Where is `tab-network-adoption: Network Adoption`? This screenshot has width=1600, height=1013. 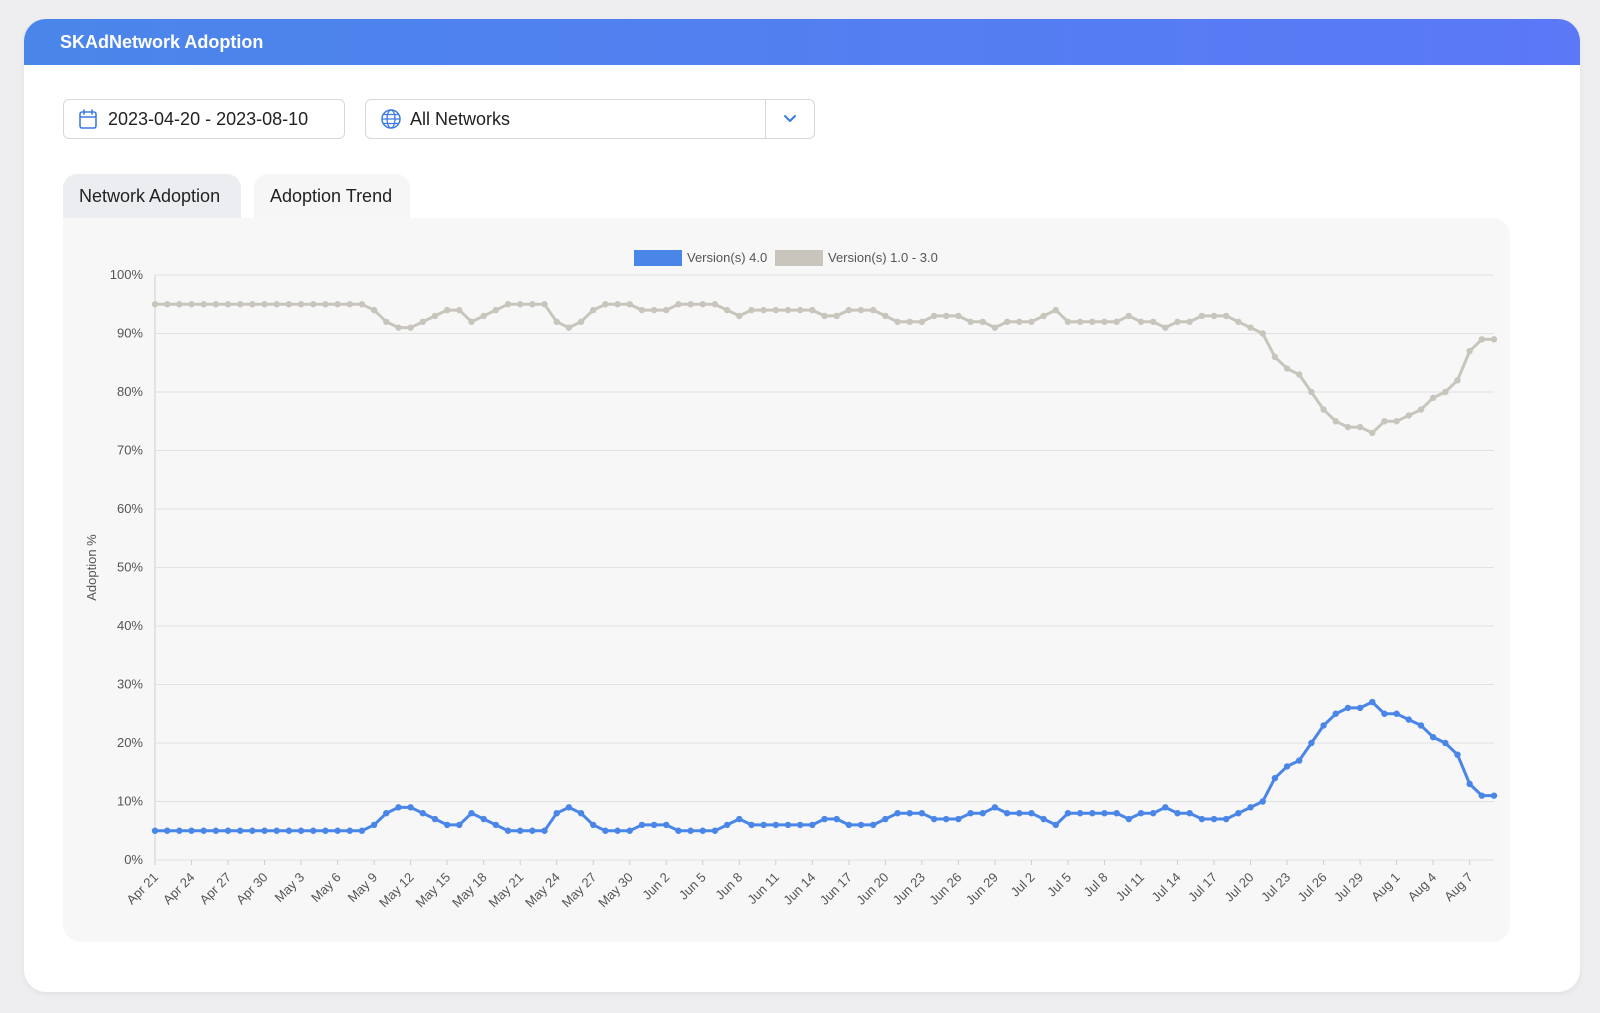
tab-network-adoption: Network Adoption is located at coordinates (152, 196).